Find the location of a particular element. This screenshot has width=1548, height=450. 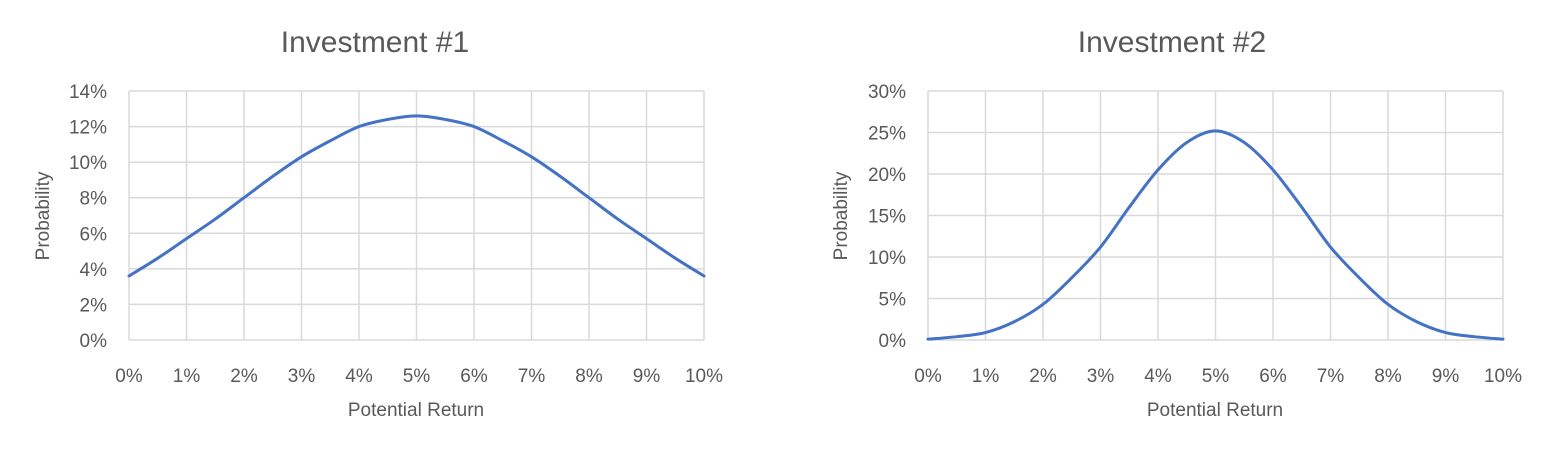

y-tick-label: 20% is located at coordinates (887, 175).